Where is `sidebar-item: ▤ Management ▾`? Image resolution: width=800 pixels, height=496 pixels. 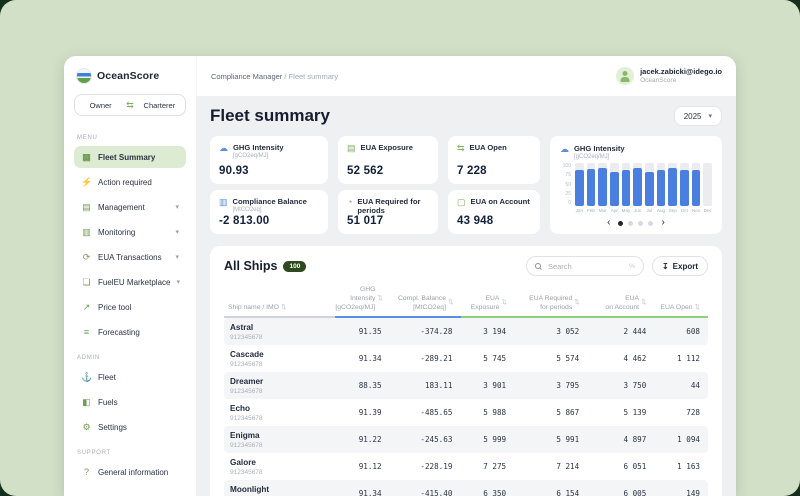 sidebar-item: ▤ Management ▾ is located at coordinates (130, 207).